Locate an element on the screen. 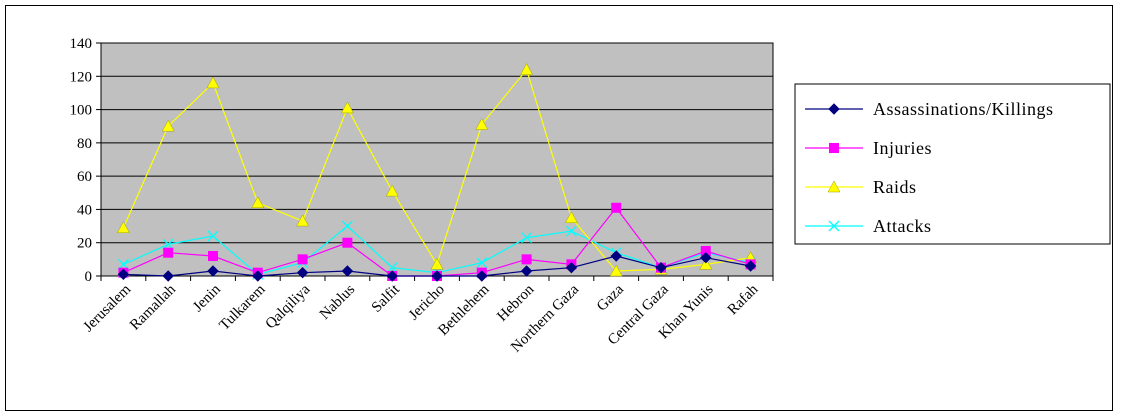 The image size is (1122, 420). x-tick-label: Jerusalem is located at coordinates (107, 308).